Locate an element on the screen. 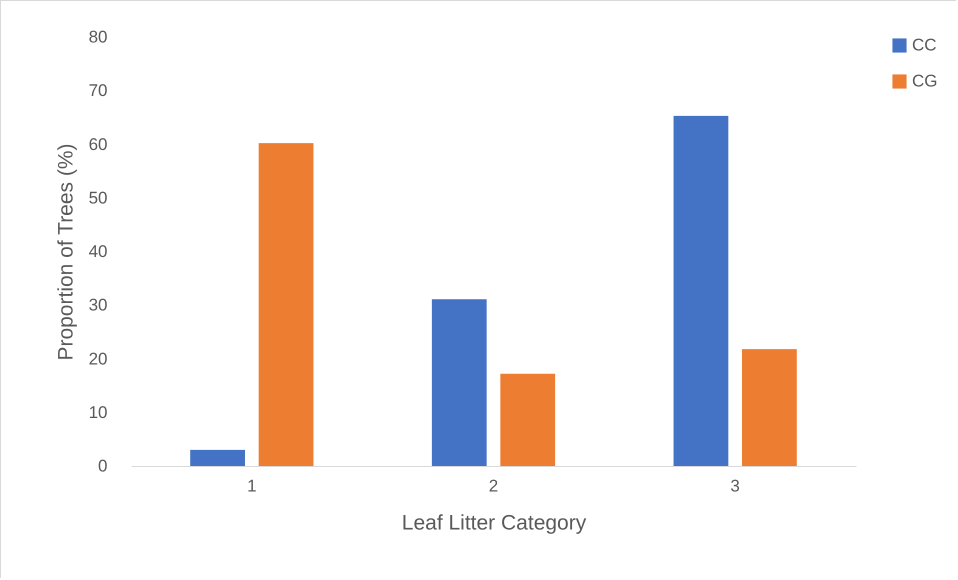  y-tick-label: 10 is located at coordinates (98, 412).